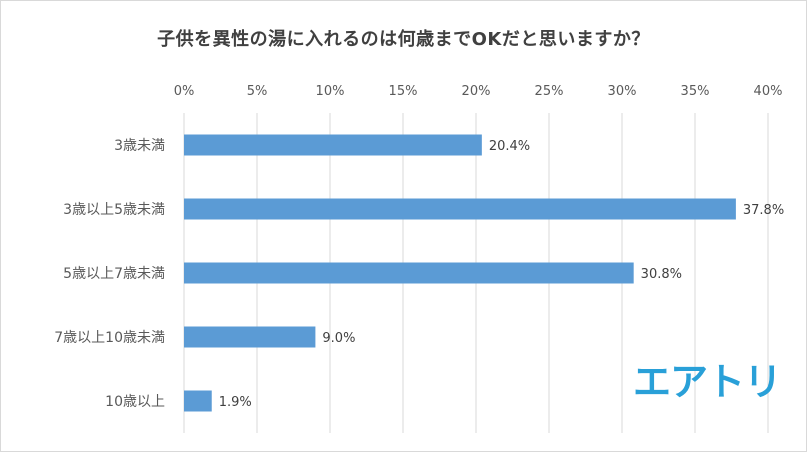  Describe the element at coordinates (707, 382) in the screenshot. I see `airtrip-logo: エアトリ` at that location.